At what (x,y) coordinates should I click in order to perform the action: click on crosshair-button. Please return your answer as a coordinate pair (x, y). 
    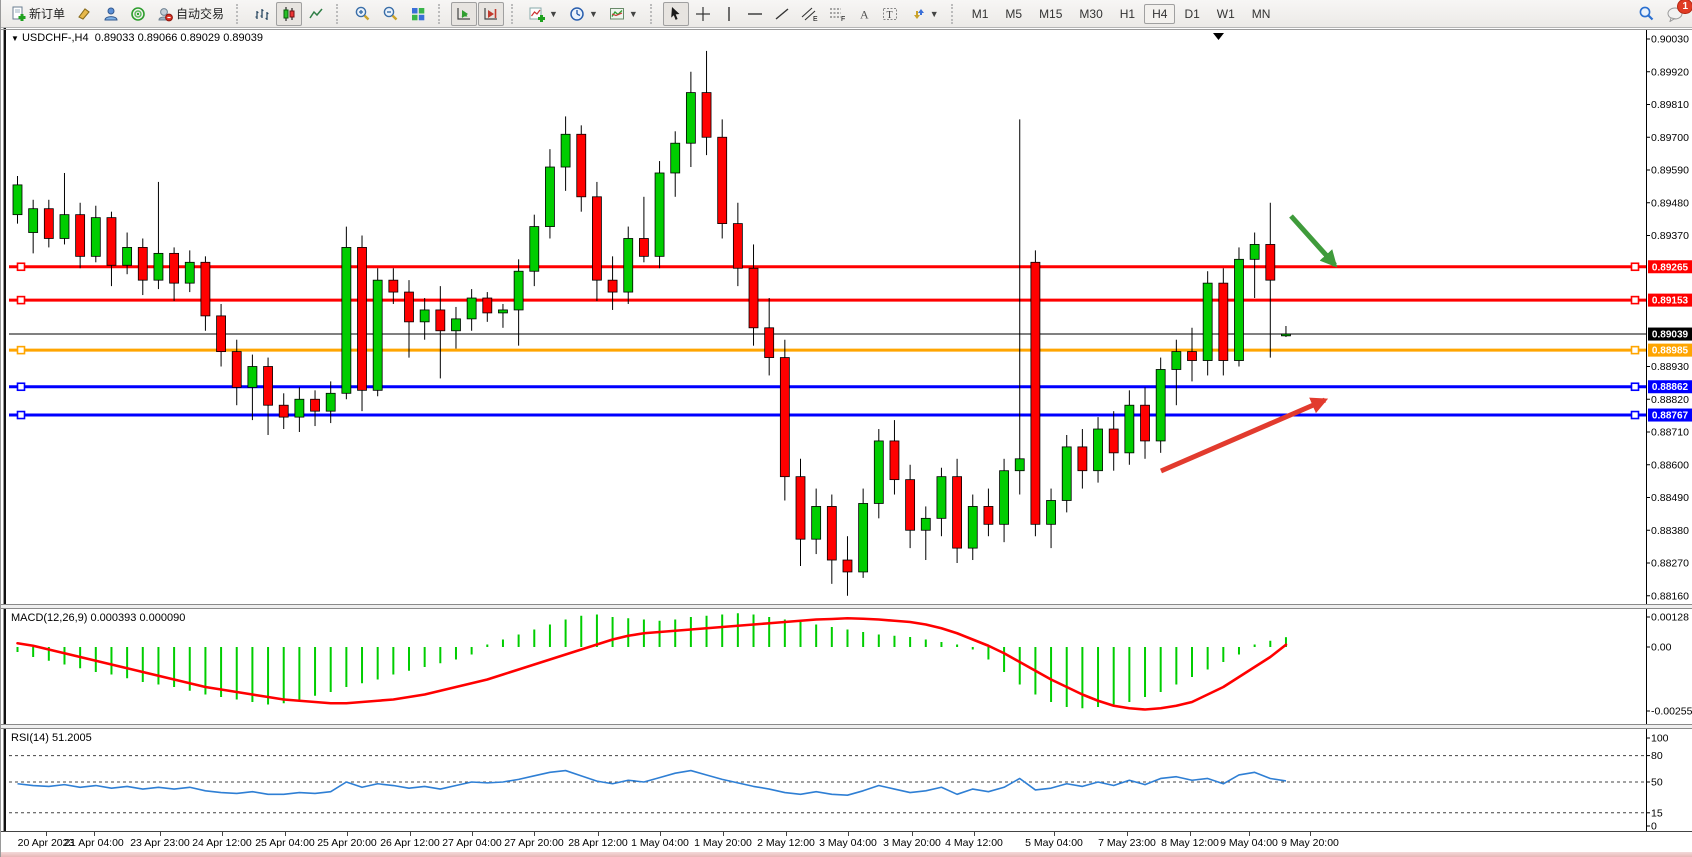
    Looking at the image, I should click on (703, 14).